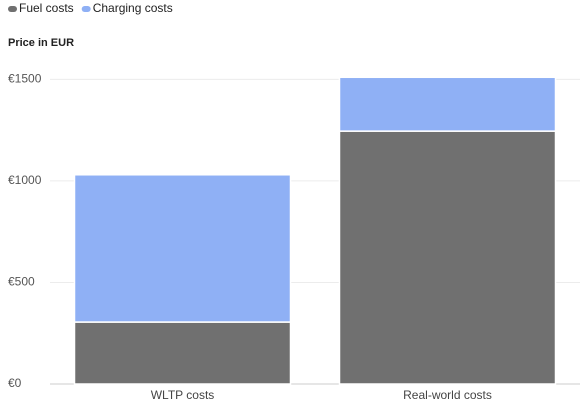  What do you see at coordinates (41, 43) in the screenshot?
I see `y-axis-title: Price in EUR` at bounding box center [41, 43].